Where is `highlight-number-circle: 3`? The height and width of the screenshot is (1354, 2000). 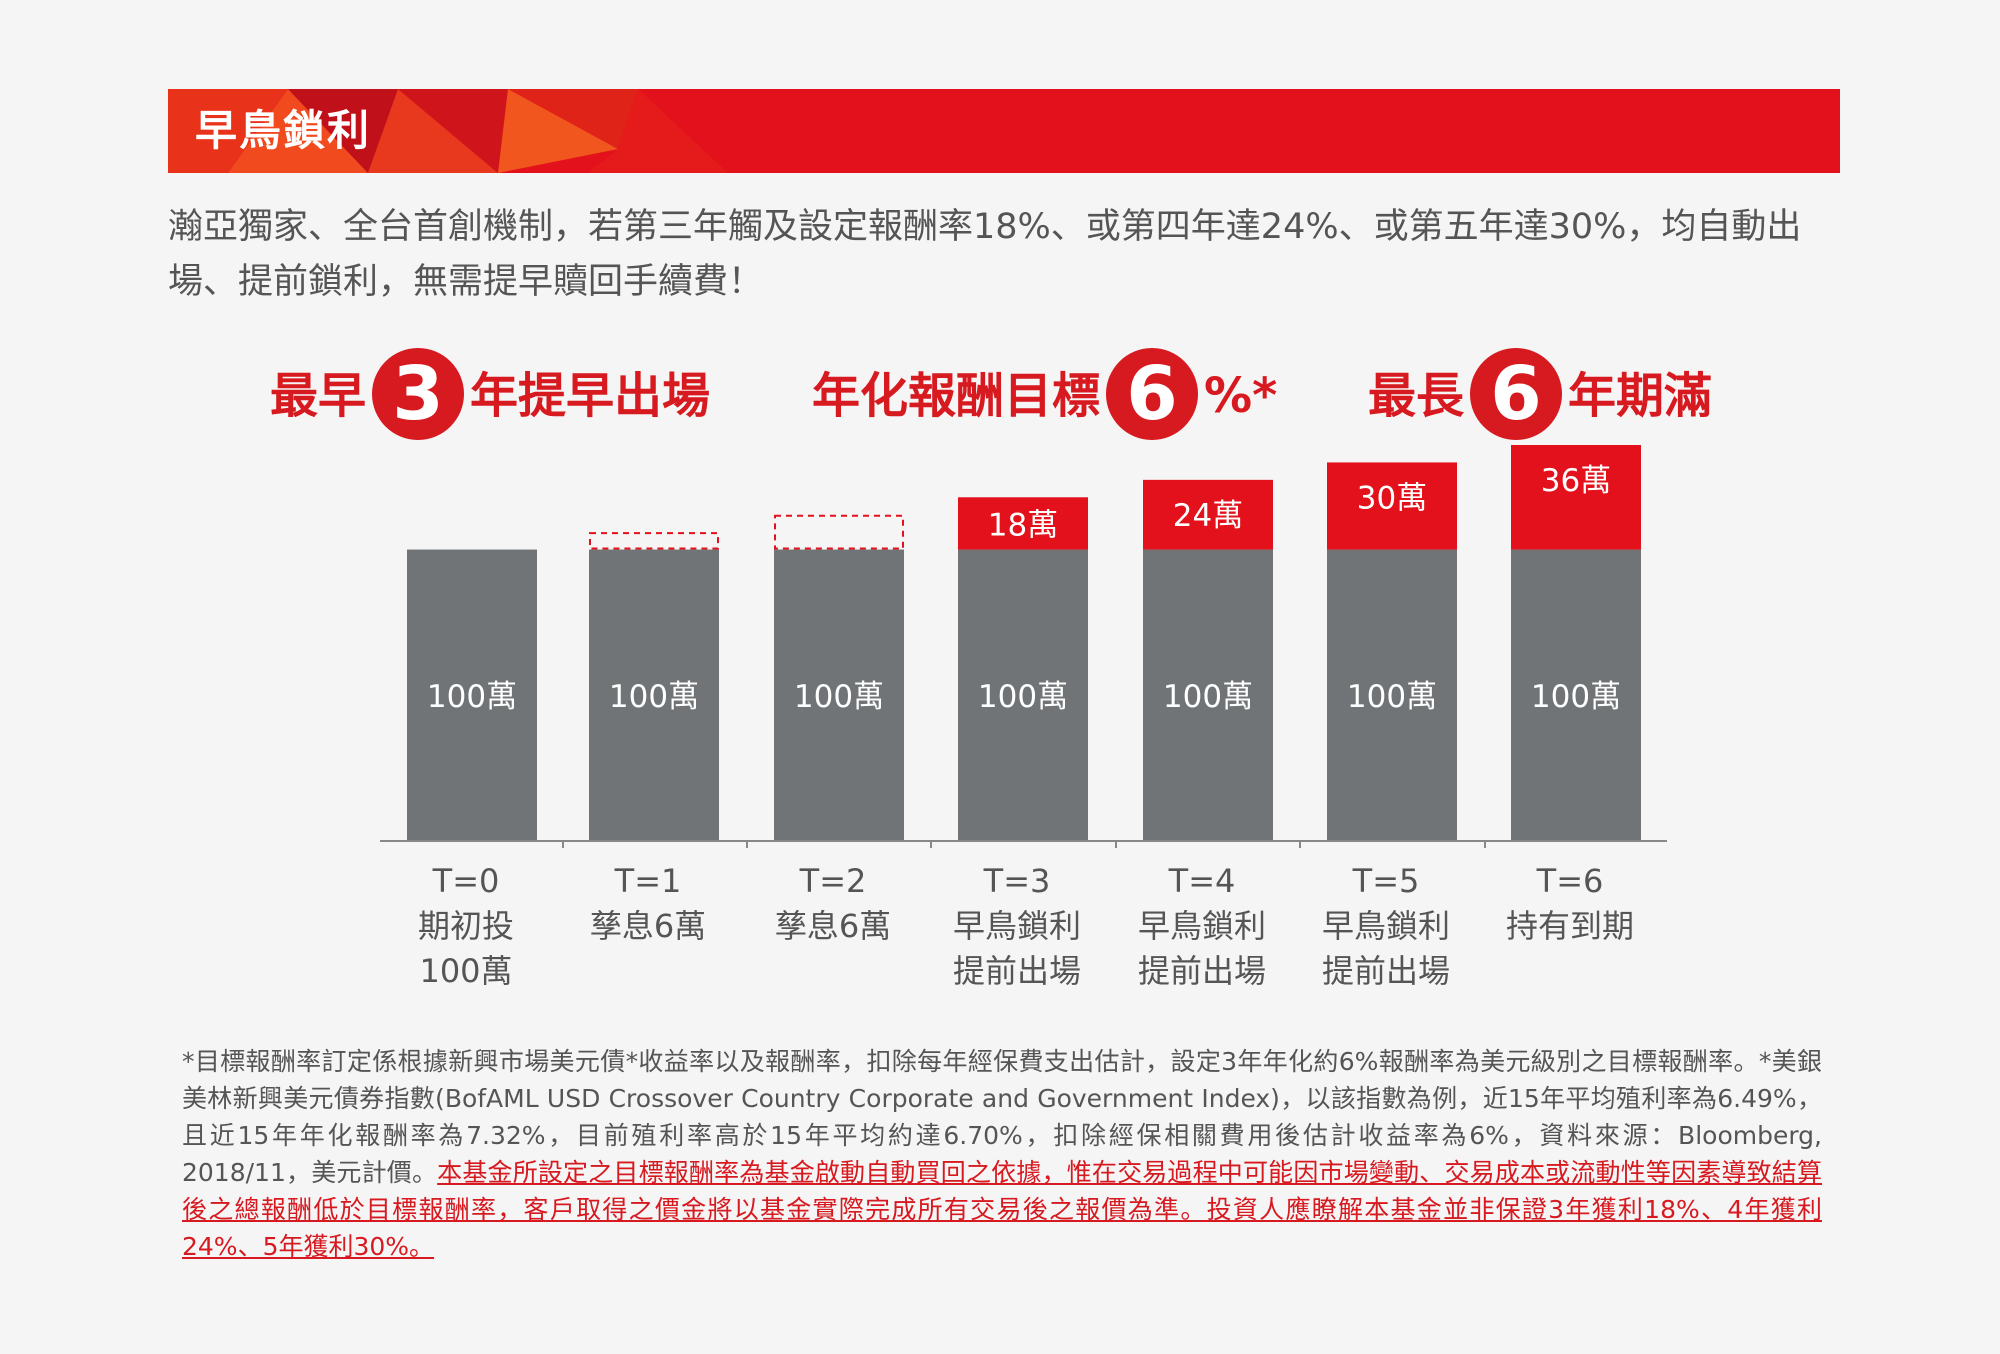 highlight-number-circle: 3 is located at coordinates (418, 394).